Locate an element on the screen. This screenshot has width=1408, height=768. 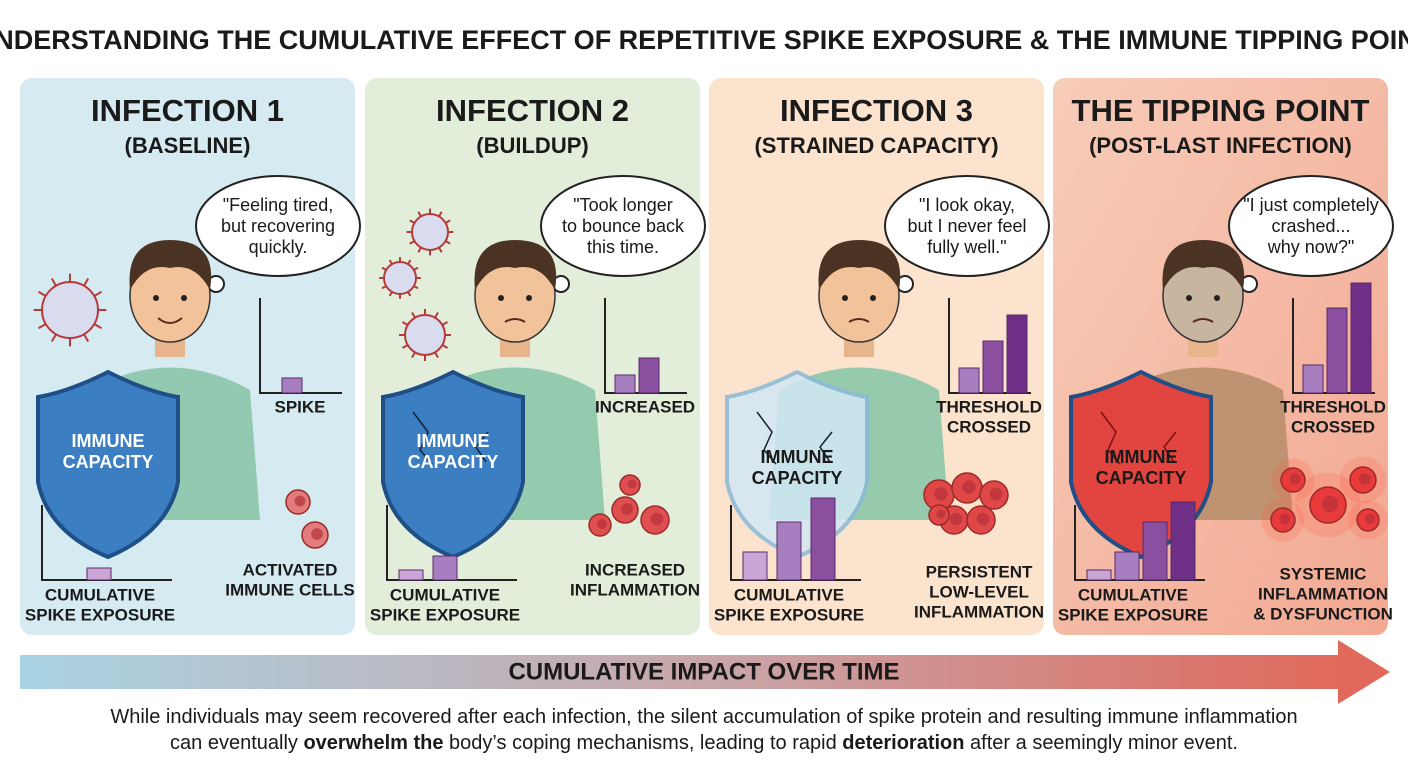
timeline-arrow-body is located at coordinates (680, 672).